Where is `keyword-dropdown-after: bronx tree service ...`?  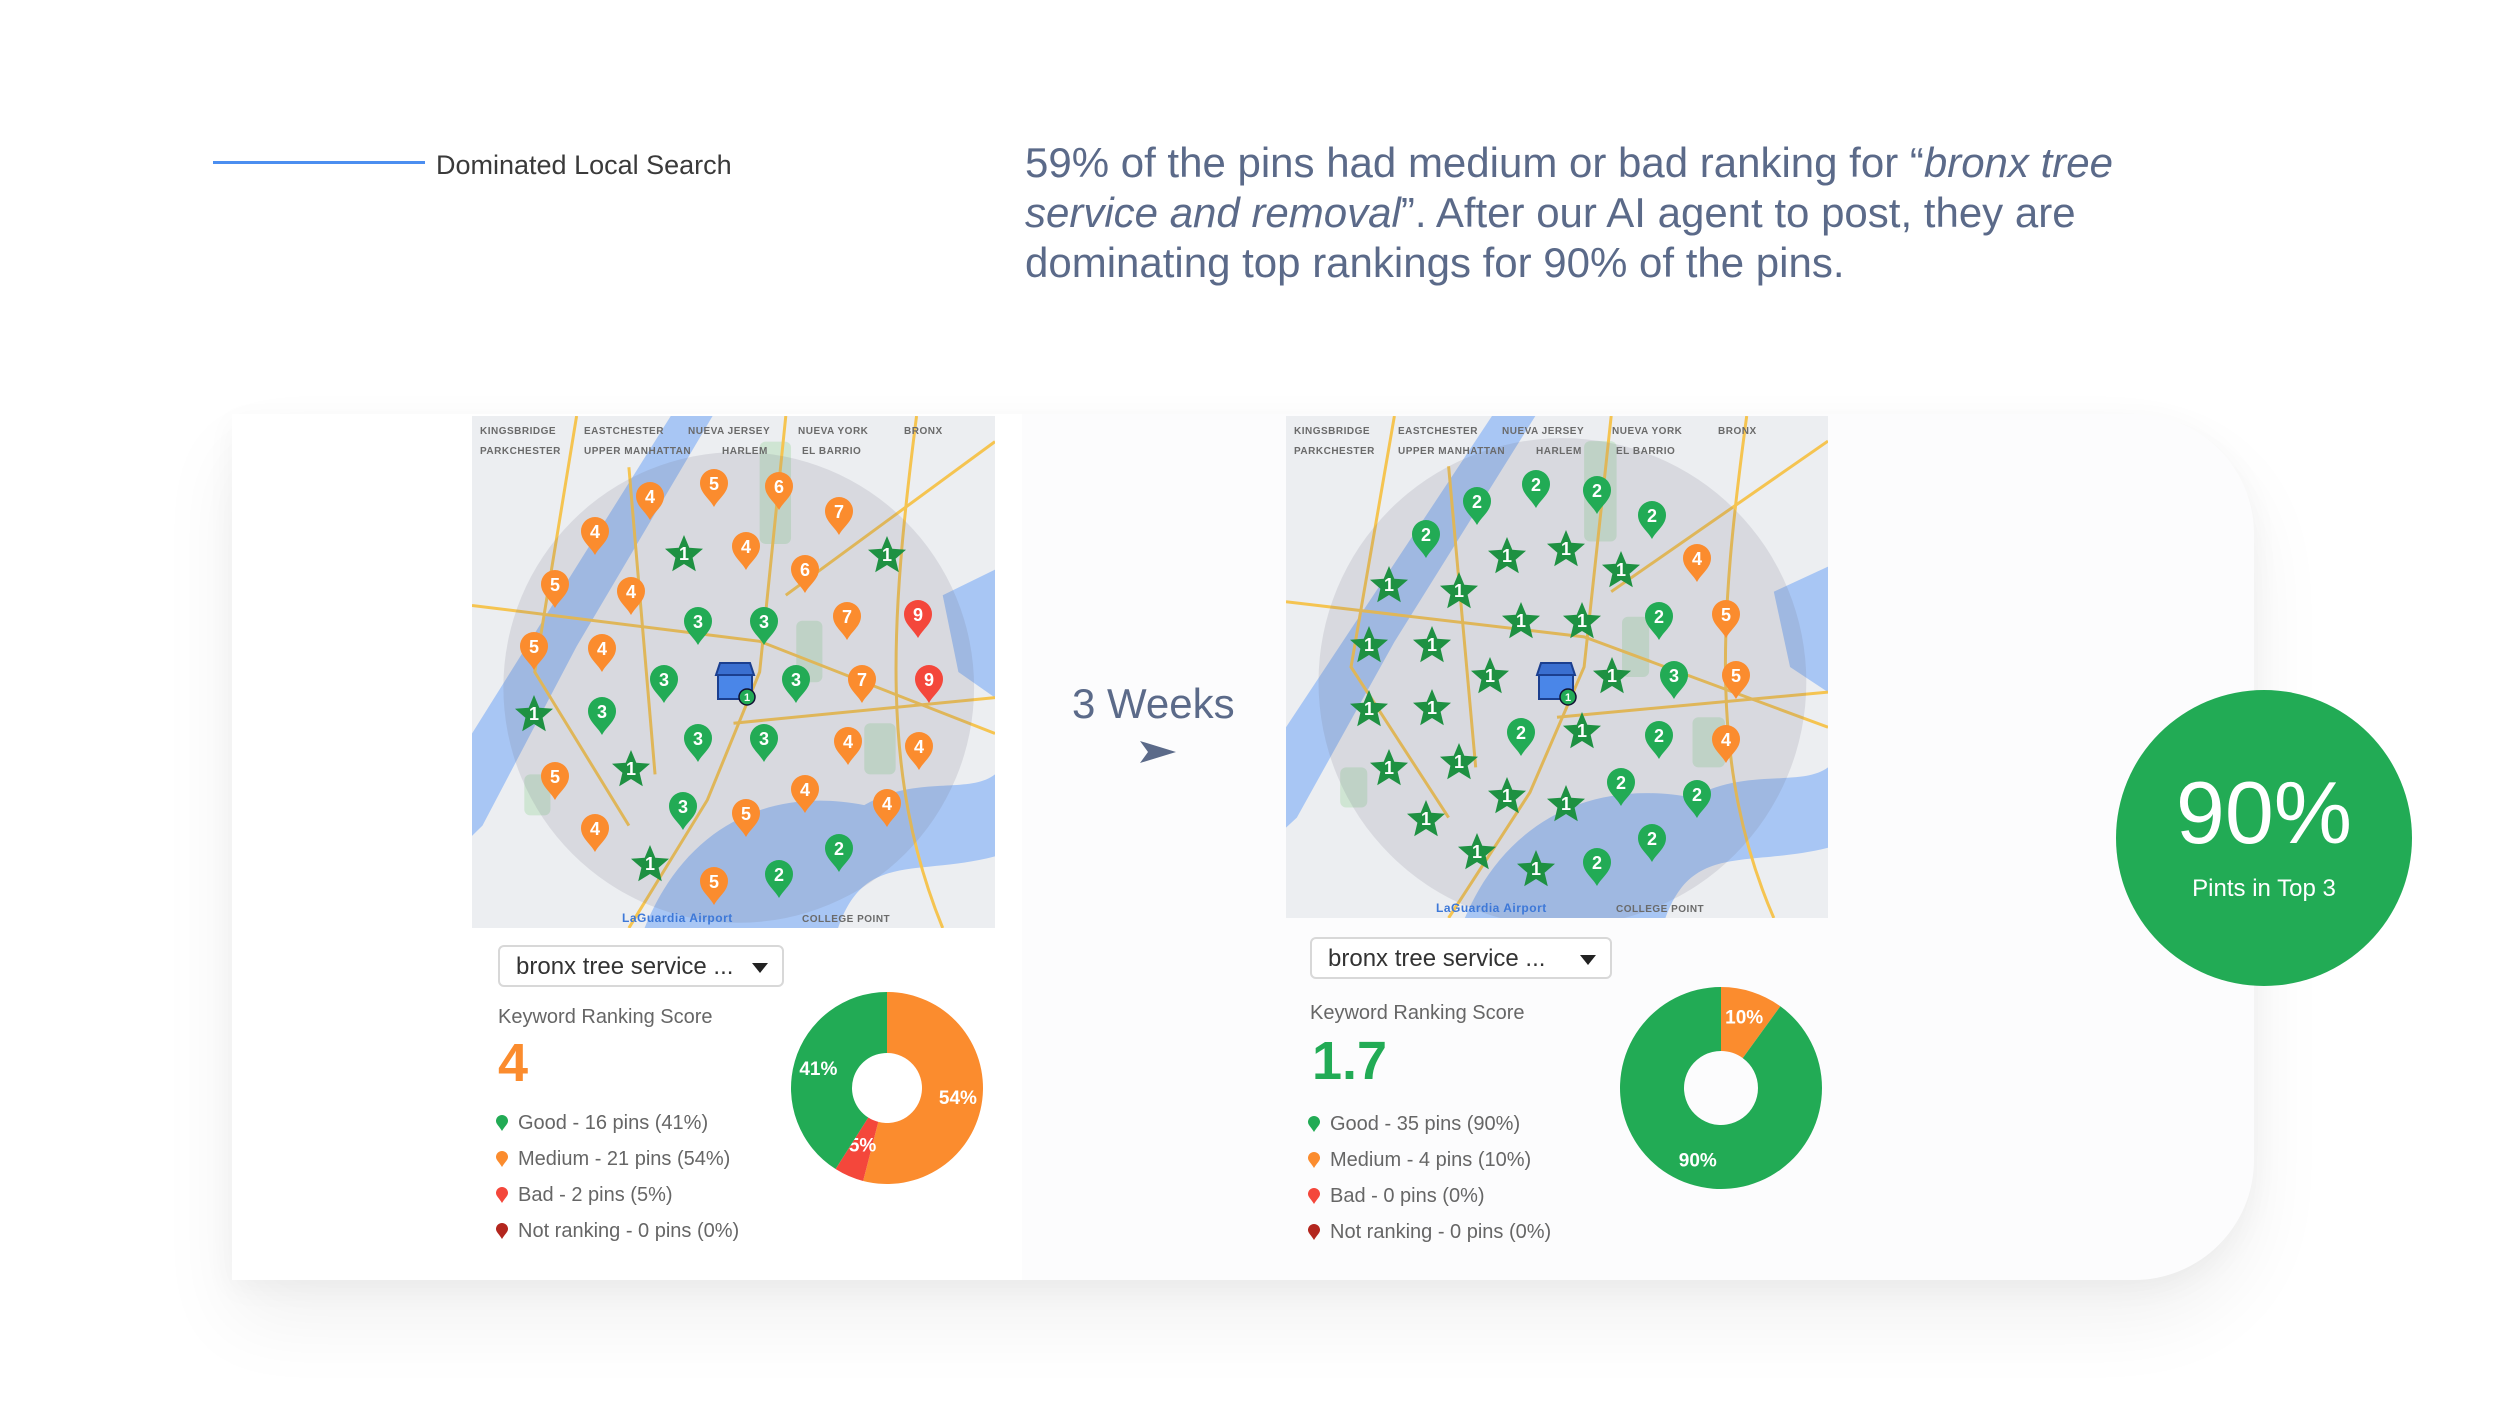 keyword-dropdown-after: bronx tree service ... is located at coordinates (1461, 958).